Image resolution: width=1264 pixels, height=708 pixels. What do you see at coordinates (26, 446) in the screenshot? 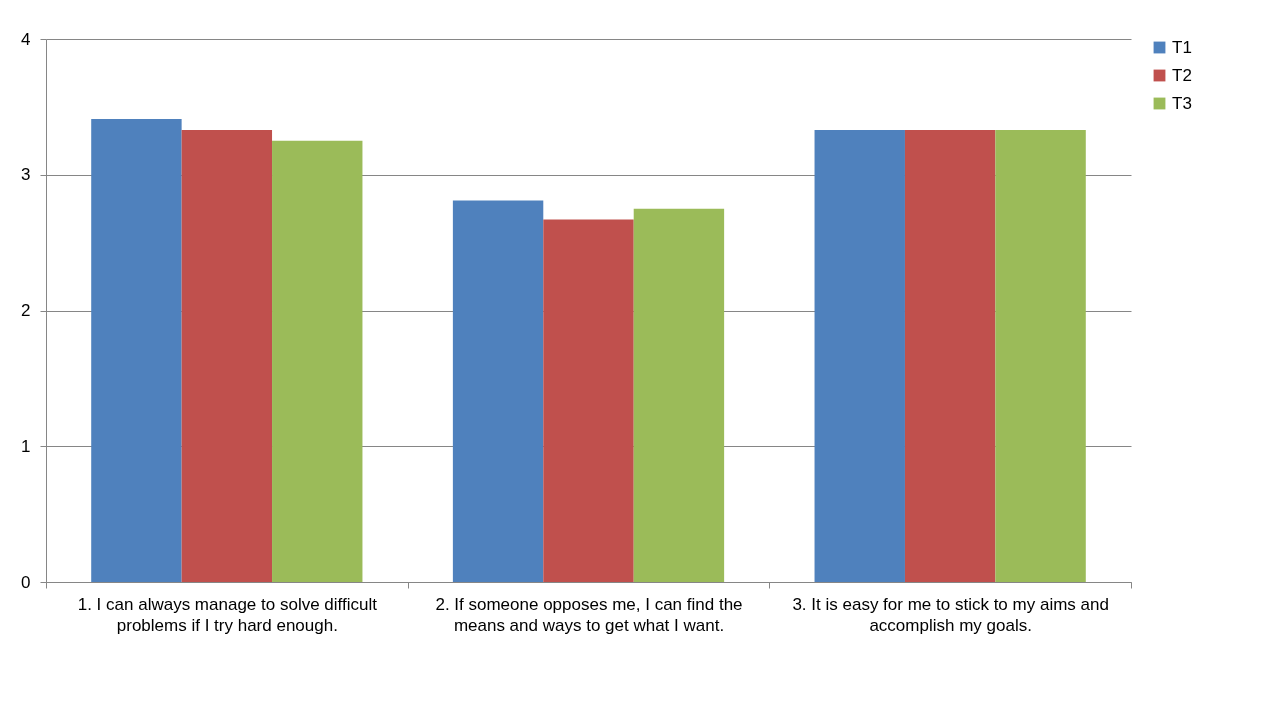
I see `y-tick-label: 1` at bounding box center [26, 446].